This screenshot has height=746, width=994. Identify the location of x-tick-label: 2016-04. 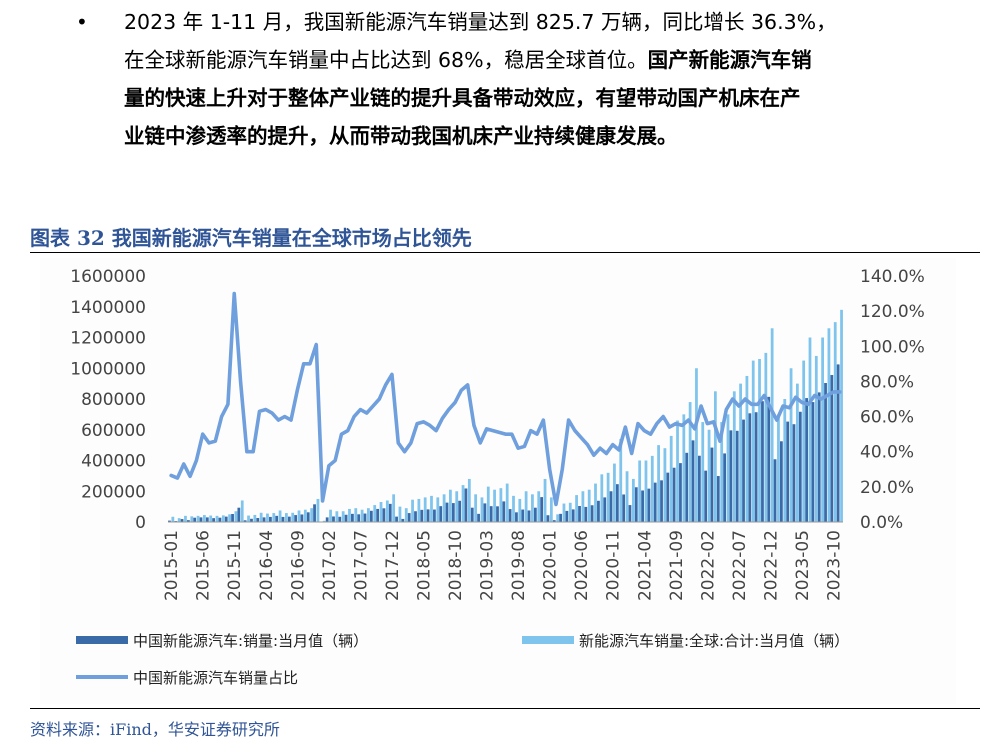
(267, 565).